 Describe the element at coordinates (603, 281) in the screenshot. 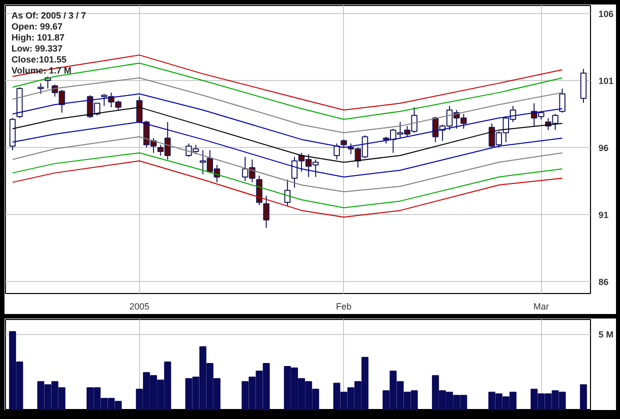

I see `y-tick-label: 86` at that location.